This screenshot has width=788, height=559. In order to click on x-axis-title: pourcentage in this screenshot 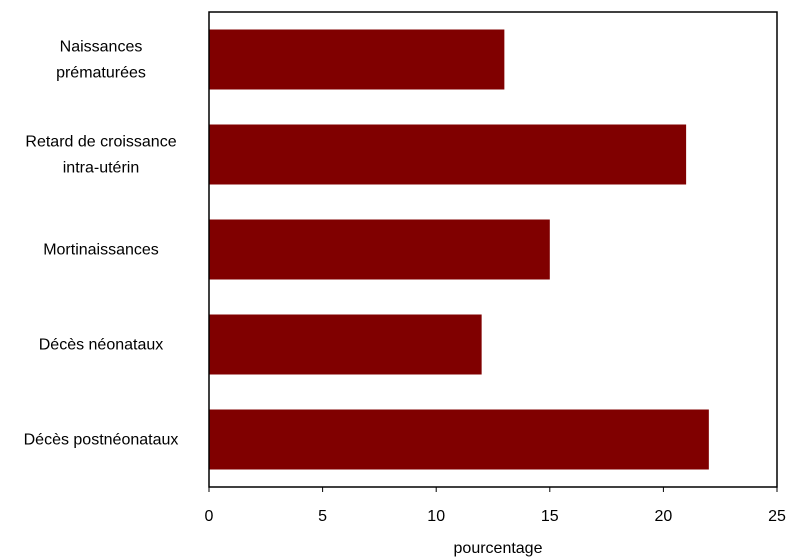, I will do `click(498, 548)`.